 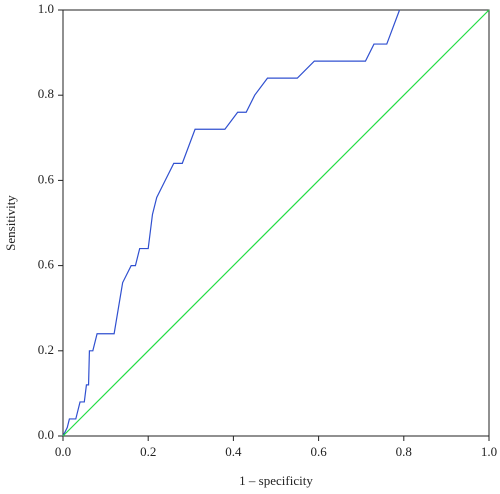 I want to click on y-tick-label: 1.0, so click(x=46, y=8).